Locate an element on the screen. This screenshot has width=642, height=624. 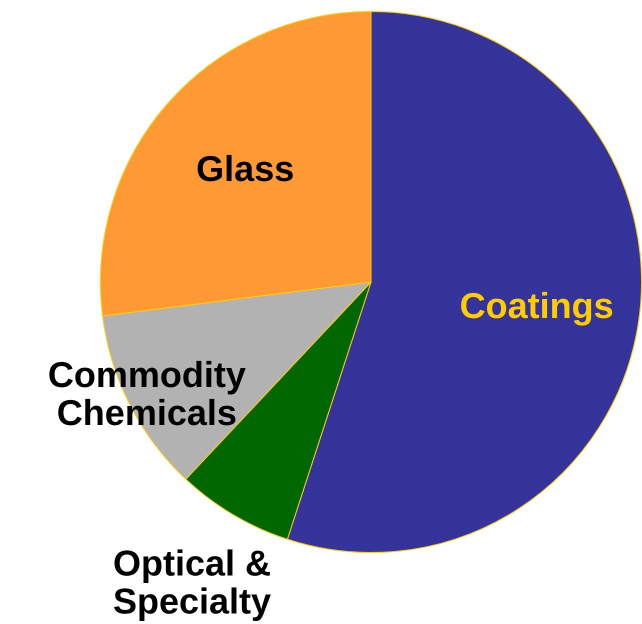
slice-label: Optical & Specialty is located at coordinates (192, 582).